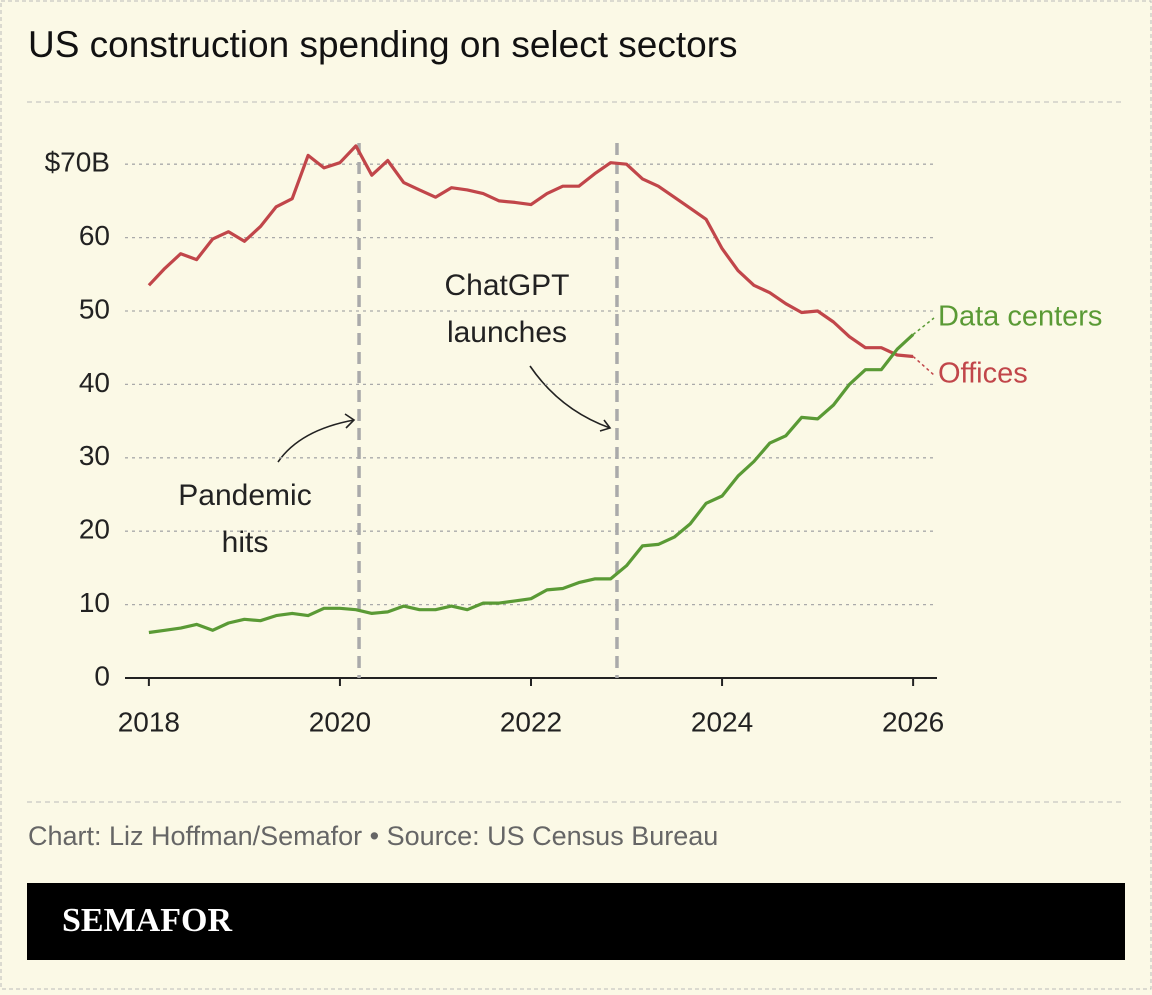 This screenshot has width=1152, height=995. Describe the element at coordinates (530, 251) in the screenshot. I see `series-line` at that location.